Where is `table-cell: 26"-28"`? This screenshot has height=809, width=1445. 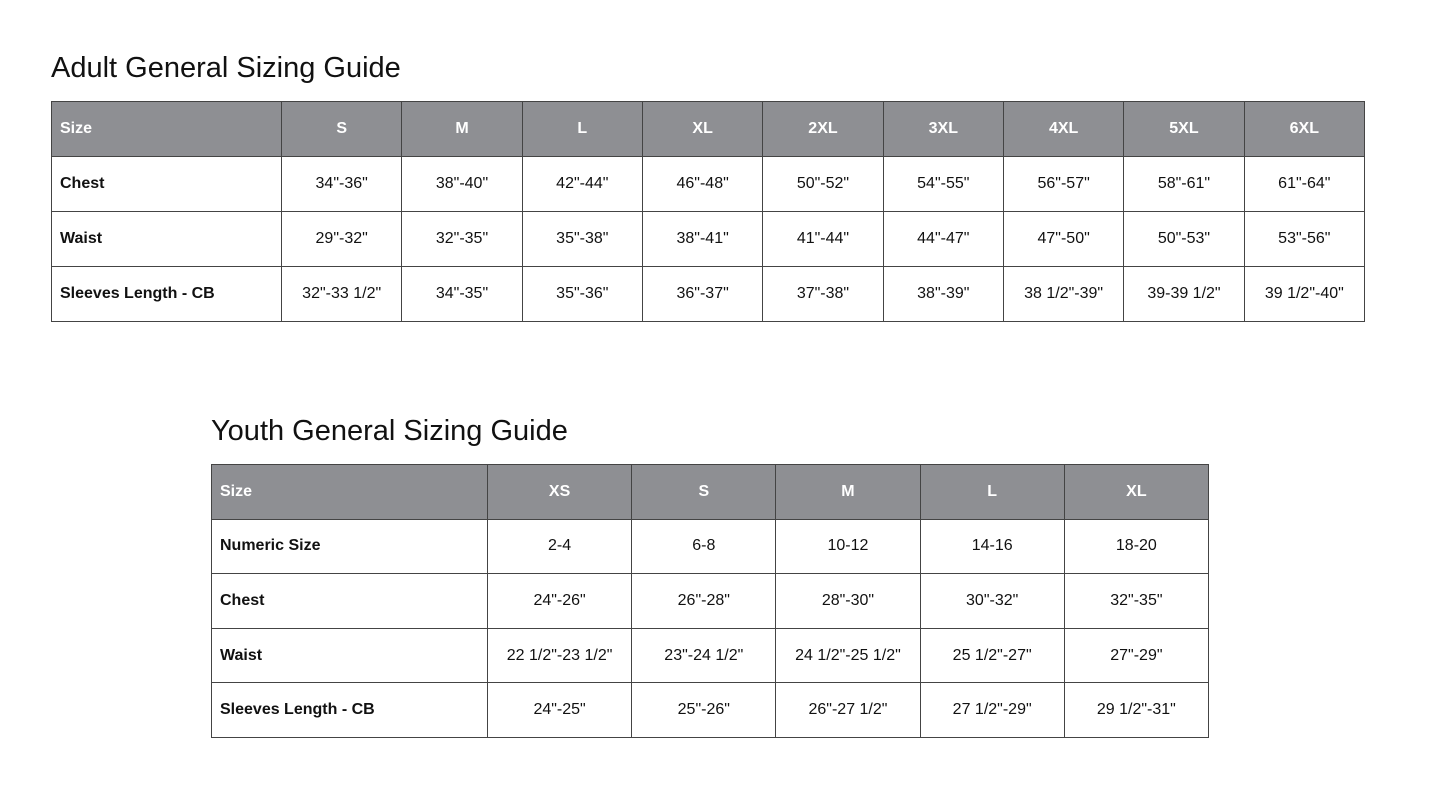
table-cell: 26"-28" is located at coordinates (704, 601).